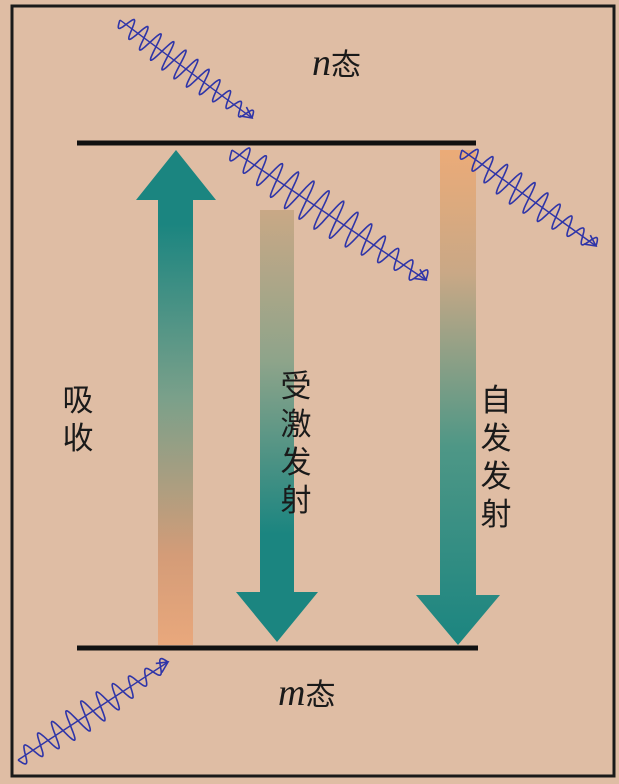  What do you see at coordinates (346, 65) in the screenshot?
I see `upper-state-suffix: 态` at bounding box center [346, 65].